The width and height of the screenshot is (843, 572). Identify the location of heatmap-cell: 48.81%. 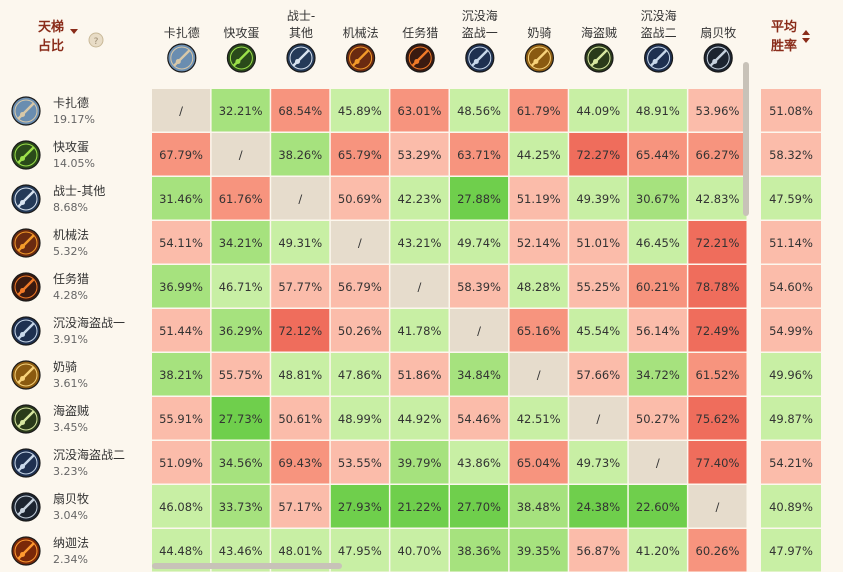
(300, 374).